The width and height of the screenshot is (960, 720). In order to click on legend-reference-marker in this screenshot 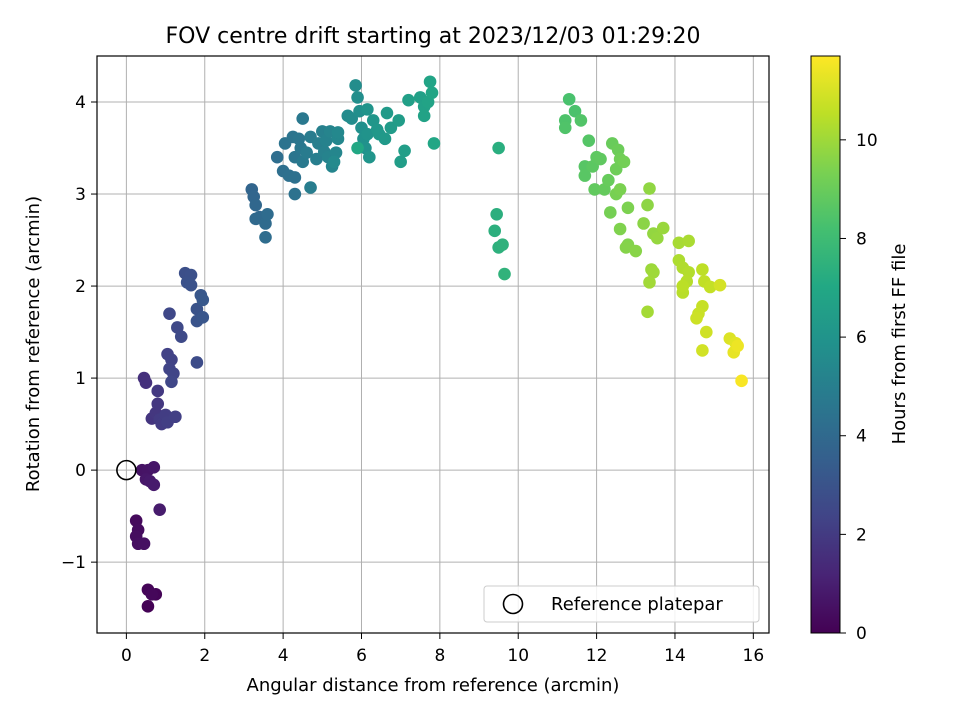, I will do `click(513, 604)`.